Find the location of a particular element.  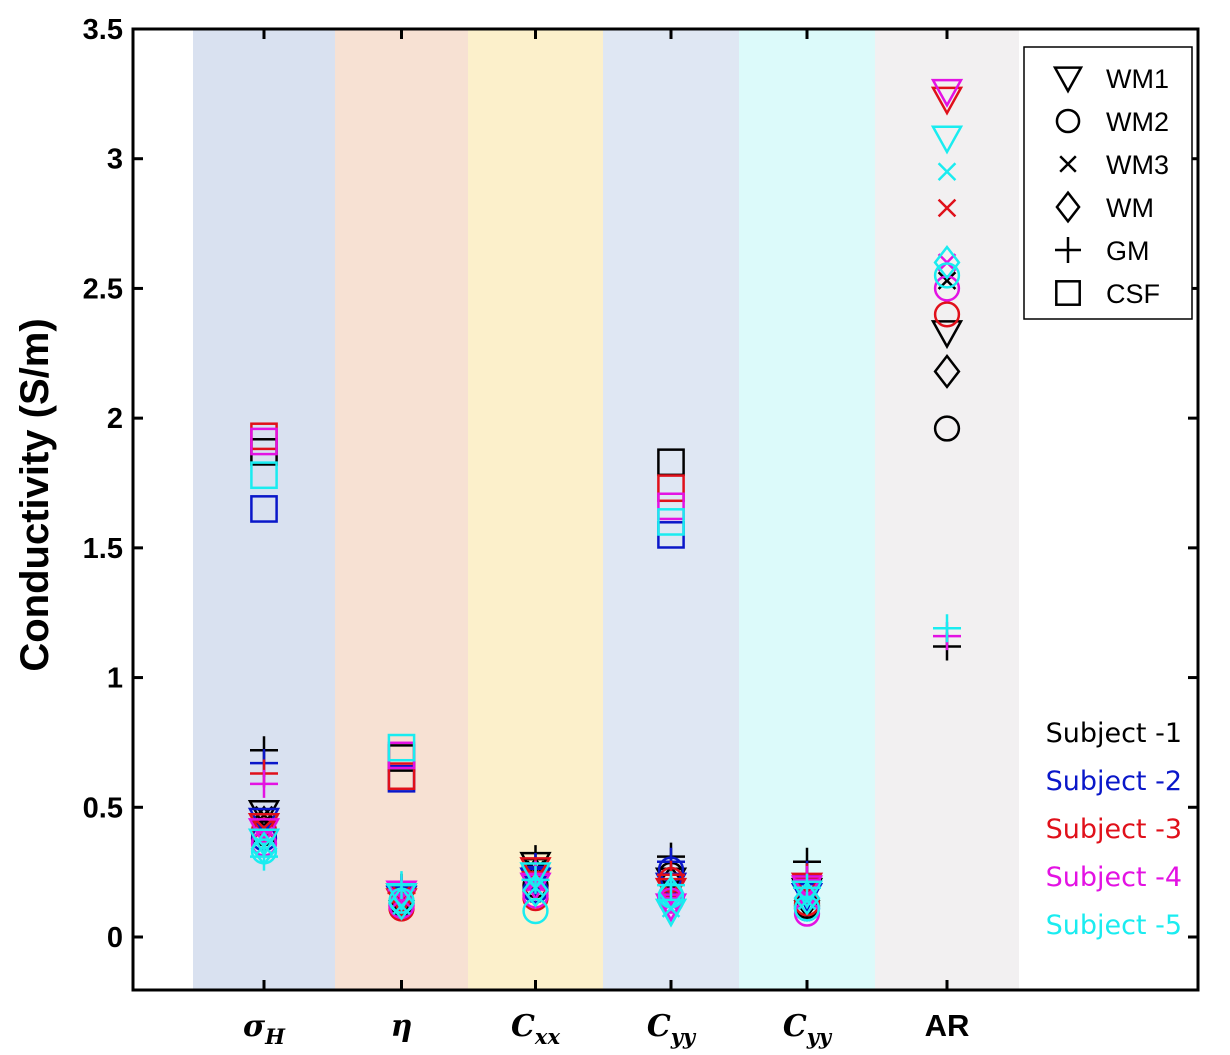

x-tick-label: AR is located at coordinates (947, 1025).